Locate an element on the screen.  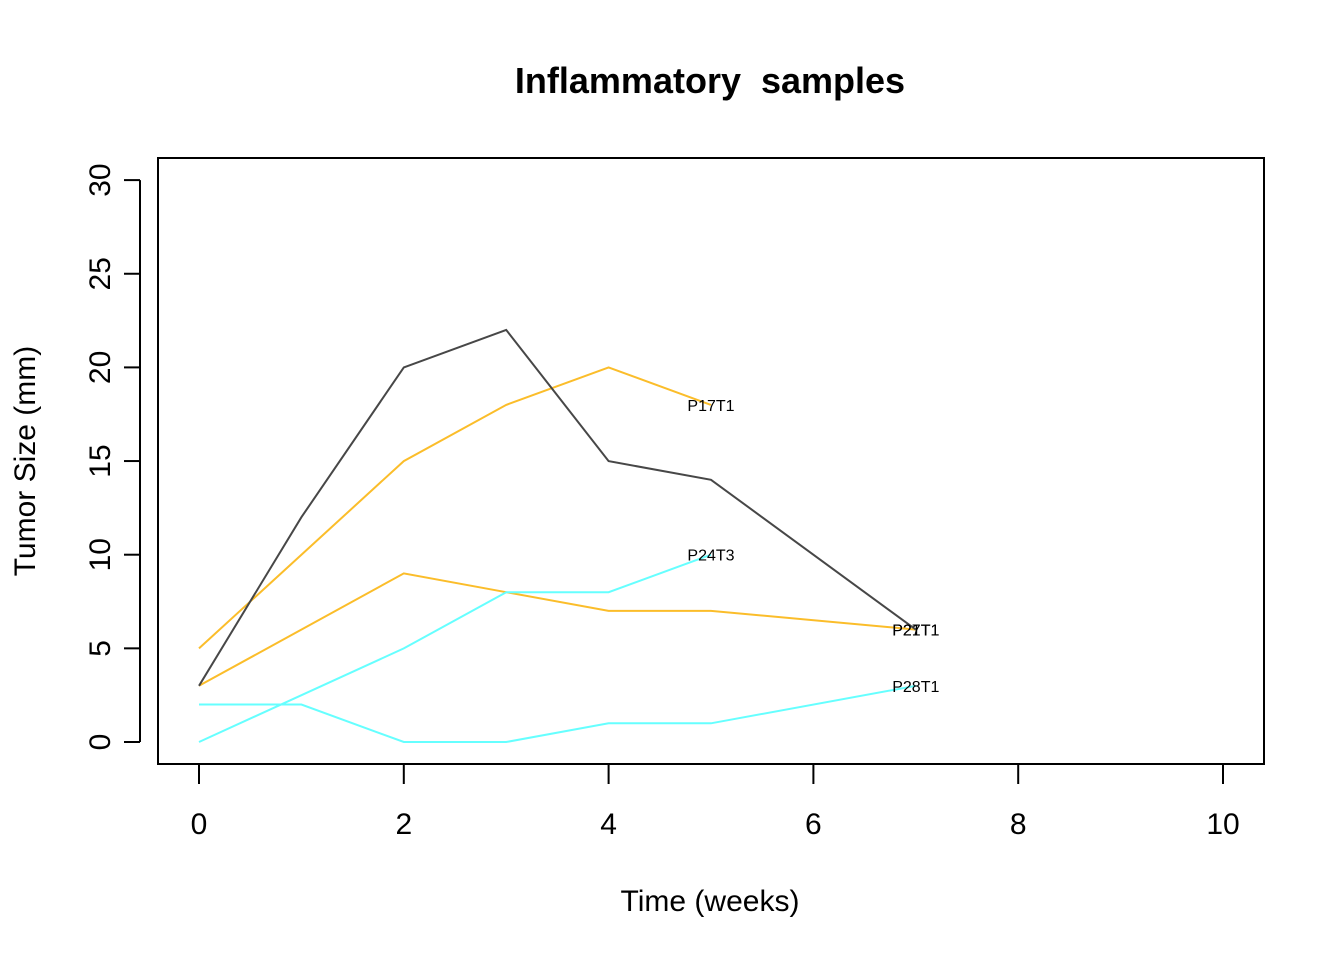
series-label-P24T3: P24T3 is located at coordinates (710, 556).